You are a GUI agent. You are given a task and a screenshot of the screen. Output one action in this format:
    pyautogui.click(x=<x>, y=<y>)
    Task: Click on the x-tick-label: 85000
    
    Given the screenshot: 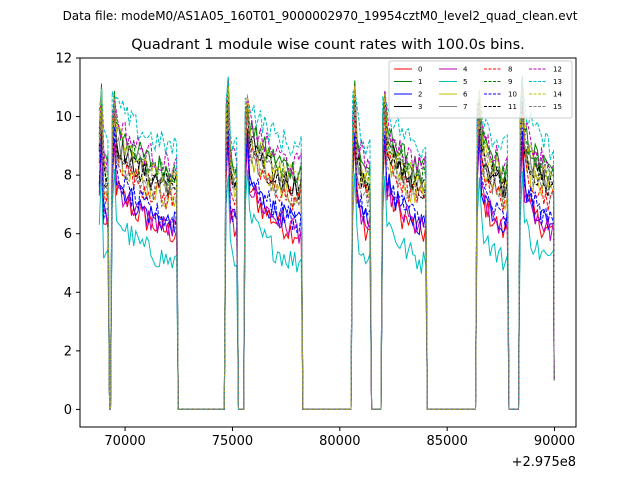 What is the action you would take?
    pyautogui.click(x=446, y=441)
    